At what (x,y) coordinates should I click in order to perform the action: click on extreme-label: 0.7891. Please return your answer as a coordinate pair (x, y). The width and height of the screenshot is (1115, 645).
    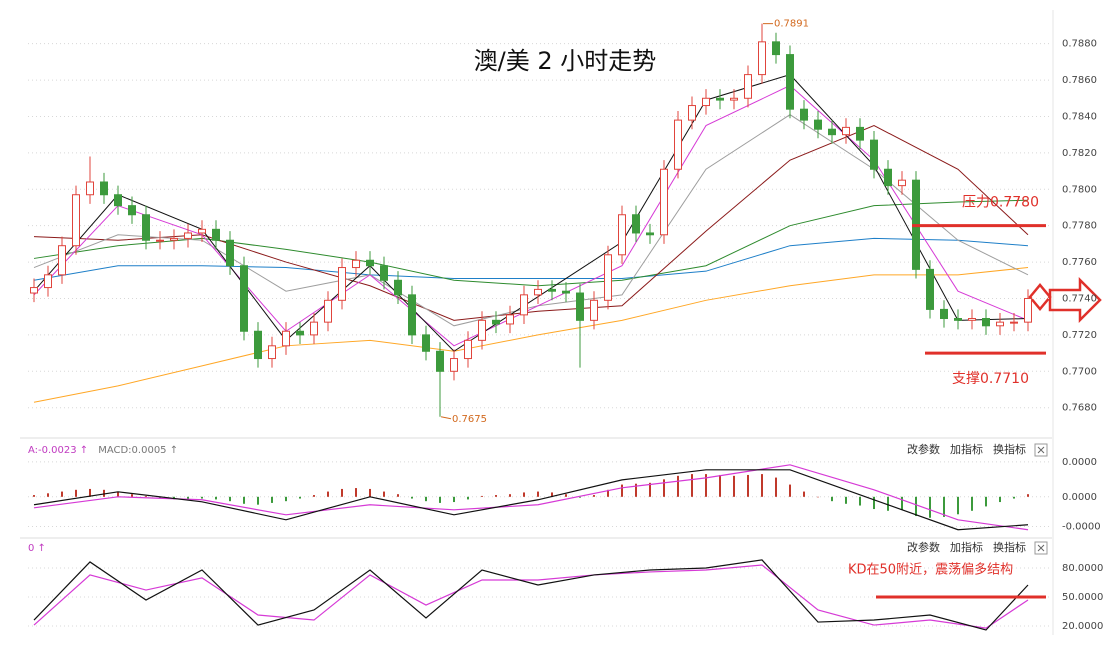
    Looking at the image, I should click on (791, 24).